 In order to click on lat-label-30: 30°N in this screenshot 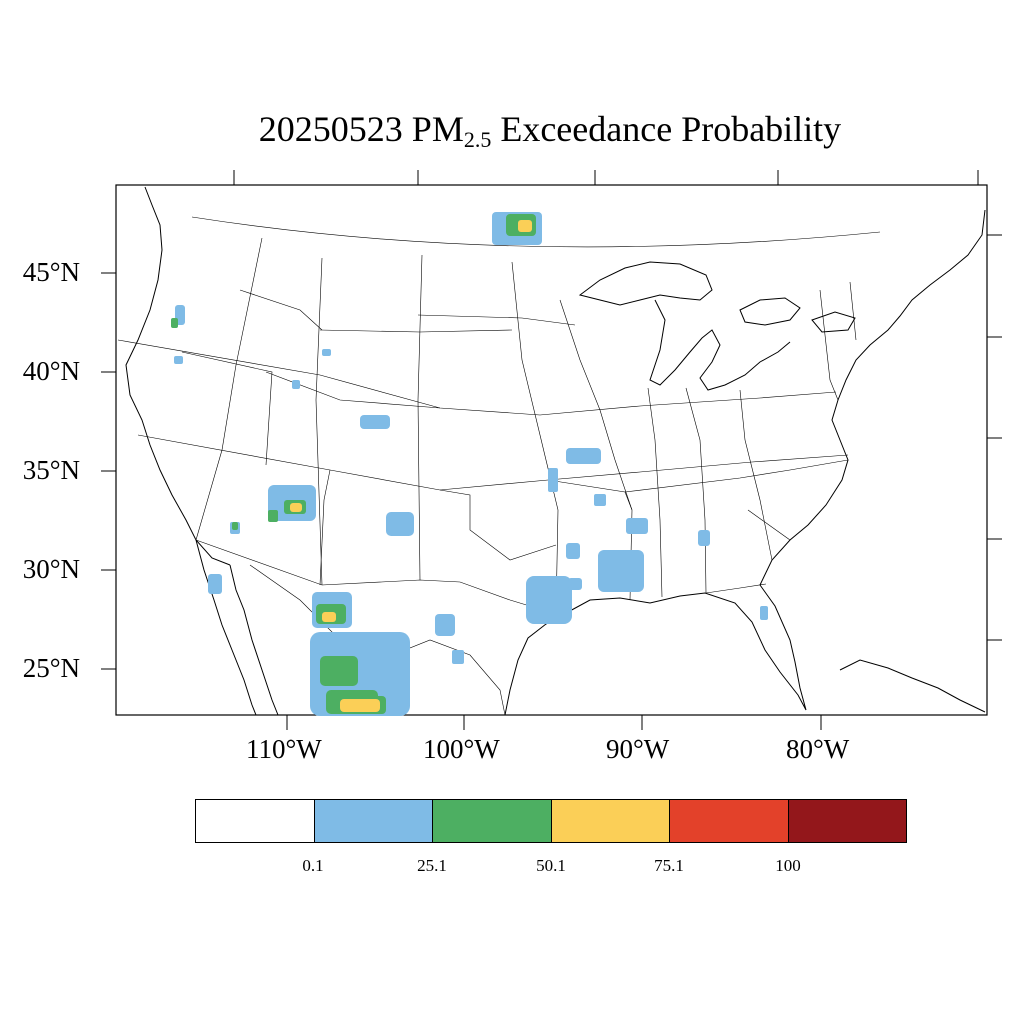, I will do `click(51, 569)`.